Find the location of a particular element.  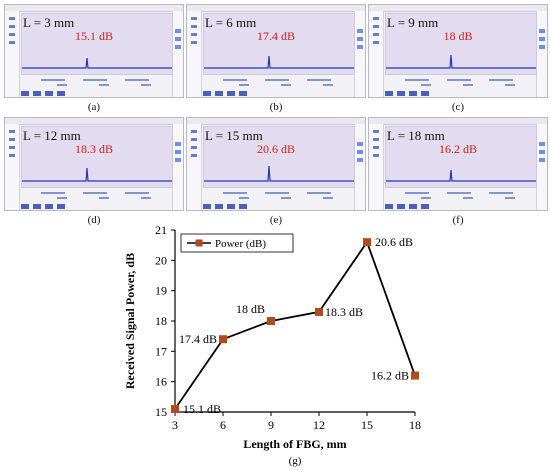

panel-toolbar is located at coordinates (94, 8).